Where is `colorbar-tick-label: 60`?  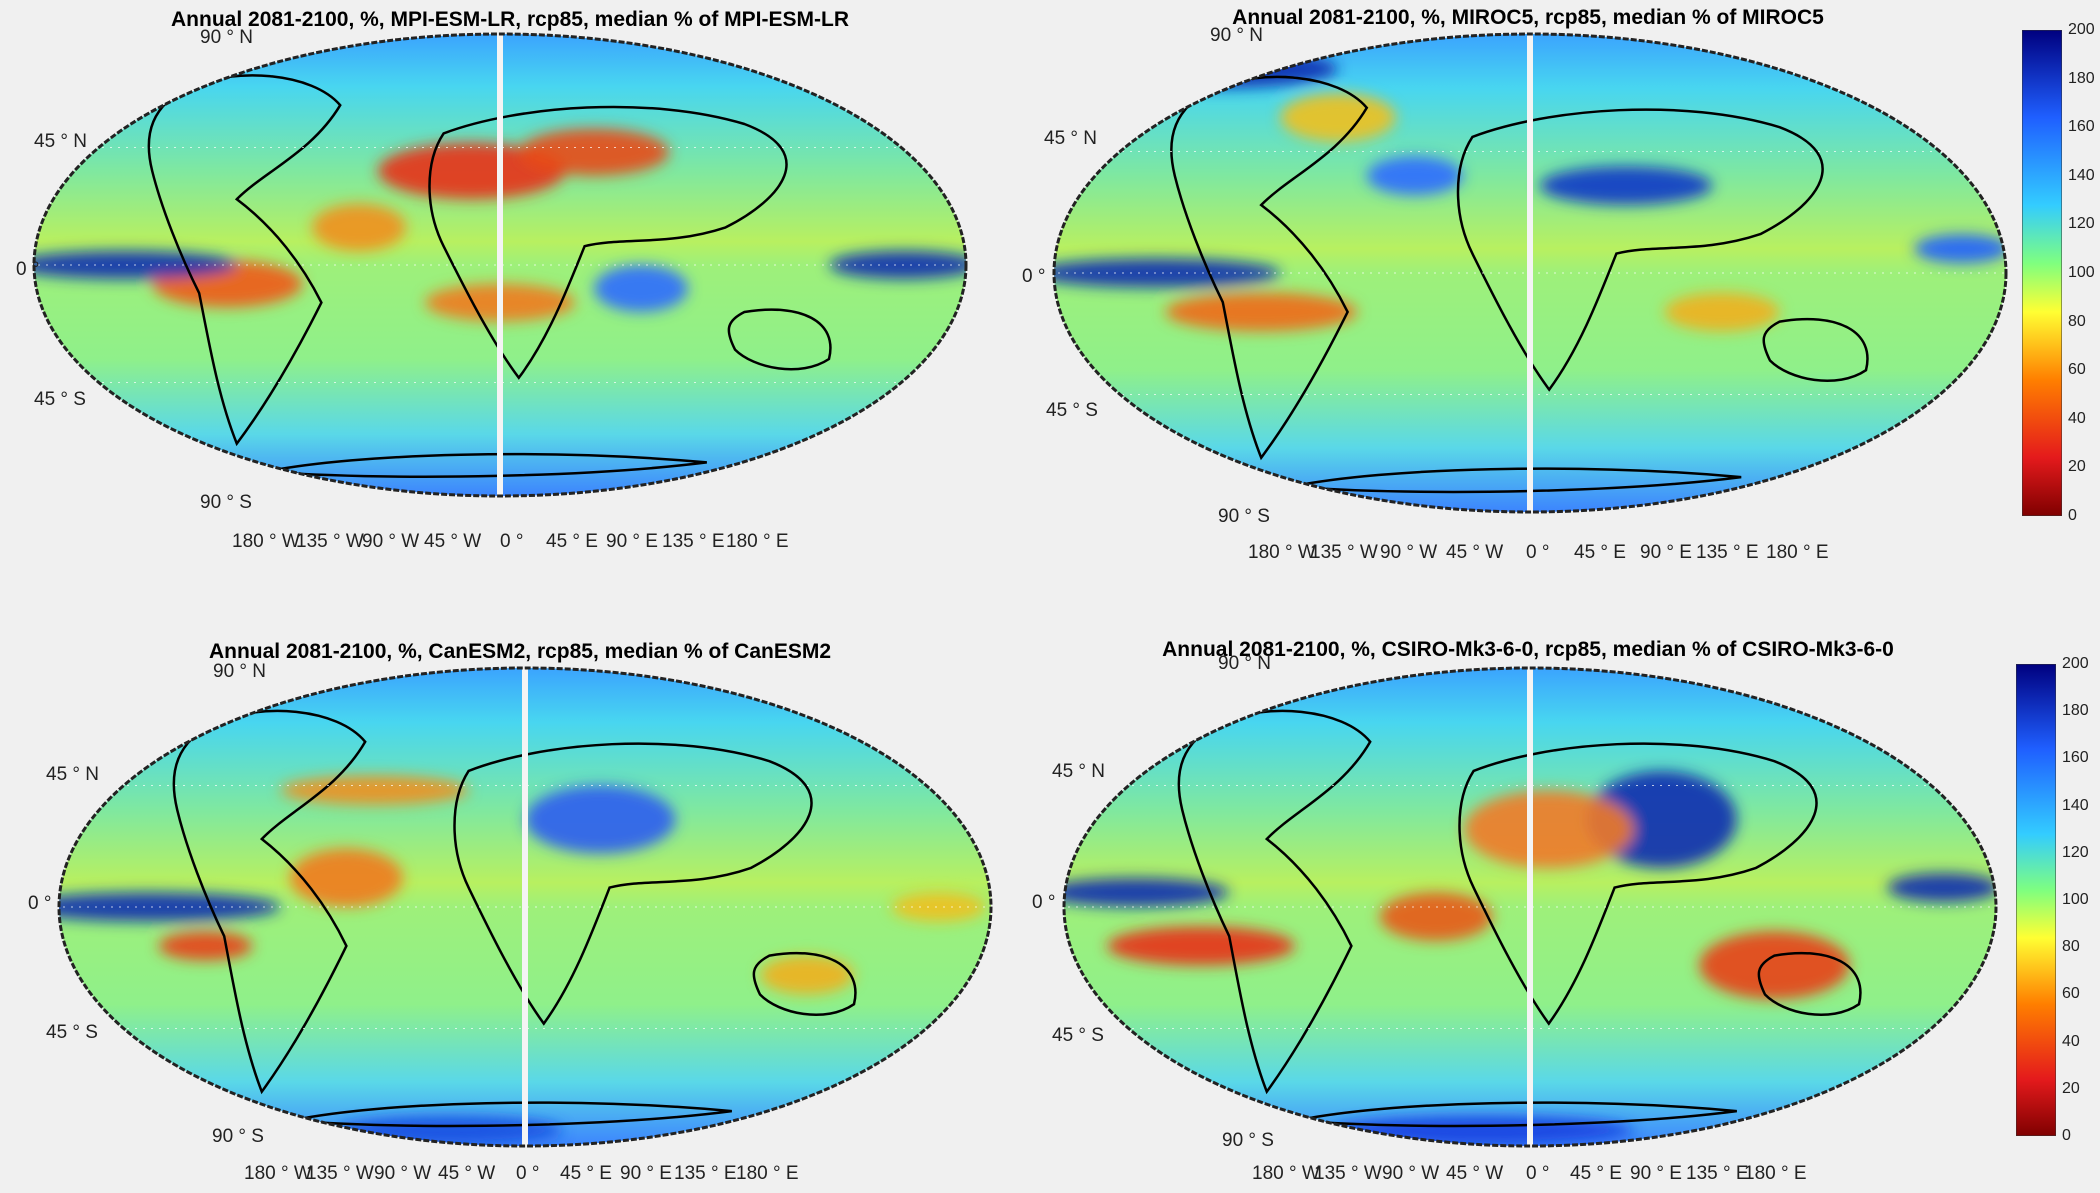
colorbar-tick-label: 60 is located at coordinates (2071, 994).